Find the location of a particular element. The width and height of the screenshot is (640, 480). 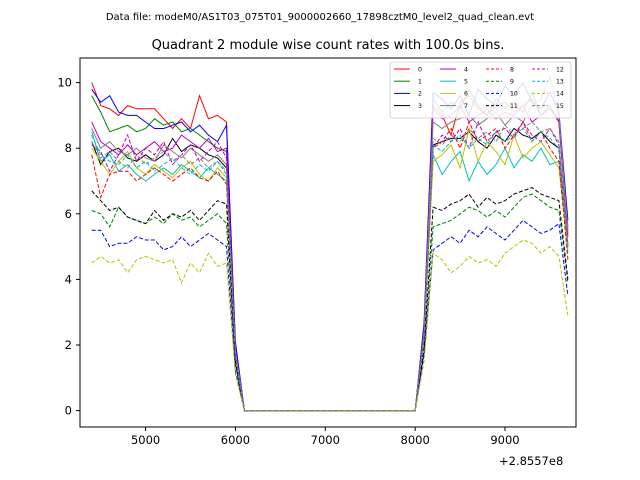

legend-label-15: 15 is located at coordinates (560, 106).